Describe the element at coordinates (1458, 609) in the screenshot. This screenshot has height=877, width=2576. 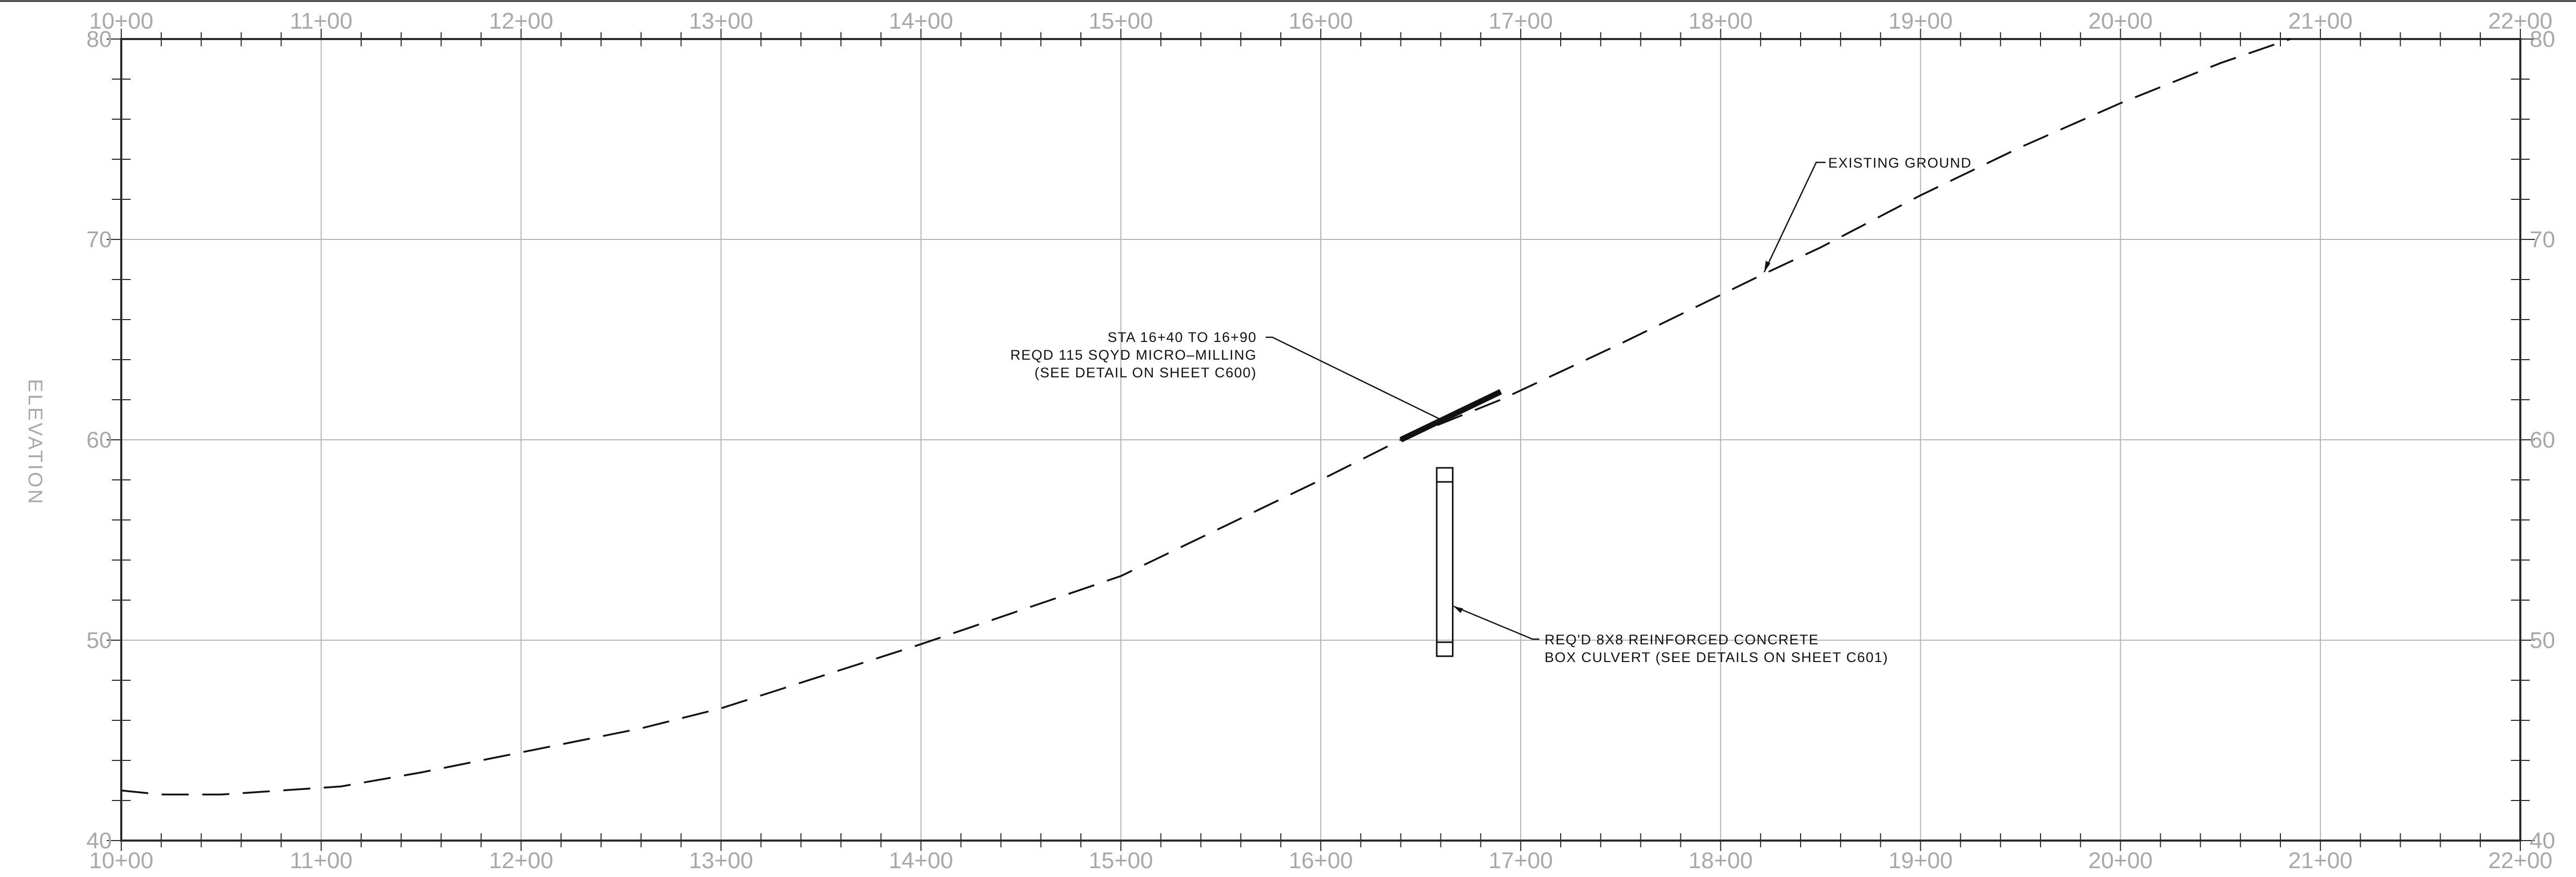
I see `box-culvert-leader-arrowhead` at that location.